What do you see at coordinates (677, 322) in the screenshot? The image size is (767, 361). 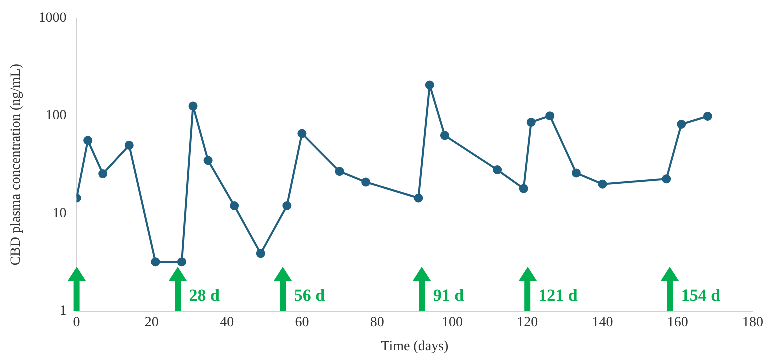 I see `x-tick-label: 160` at bounding box center [677, 322].